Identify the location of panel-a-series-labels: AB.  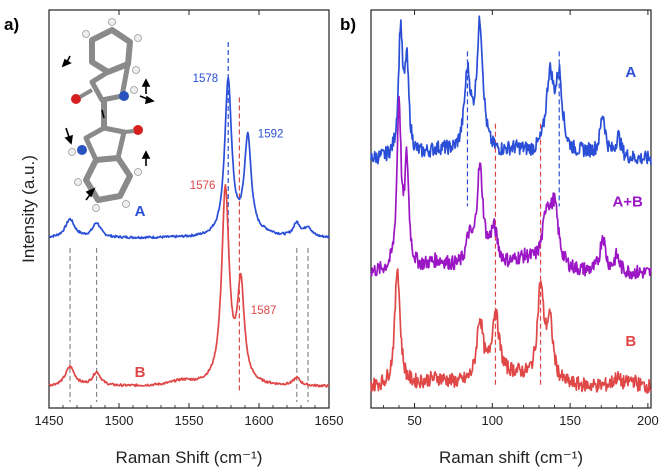
(140, 292).